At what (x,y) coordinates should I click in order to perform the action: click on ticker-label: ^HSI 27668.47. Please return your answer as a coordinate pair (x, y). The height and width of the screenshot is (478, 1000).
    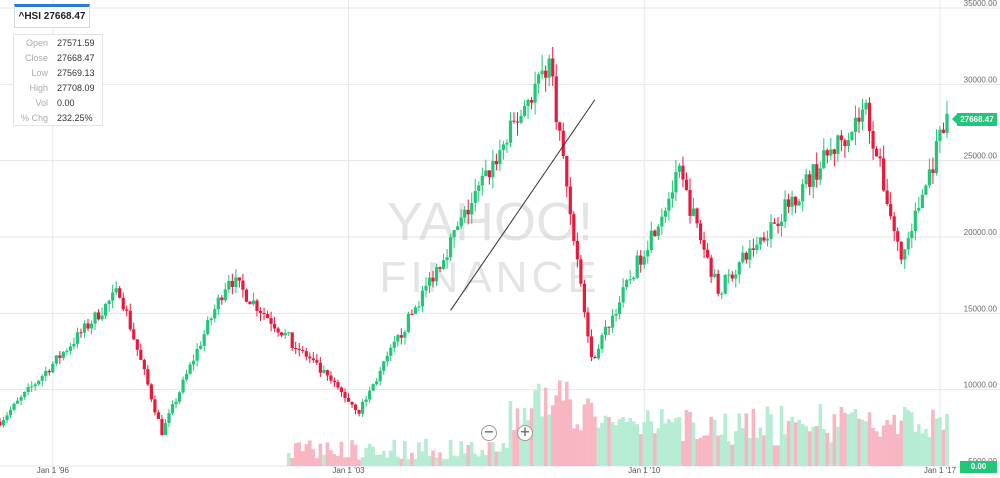
    Looking at the image, I should click on (52, 16).